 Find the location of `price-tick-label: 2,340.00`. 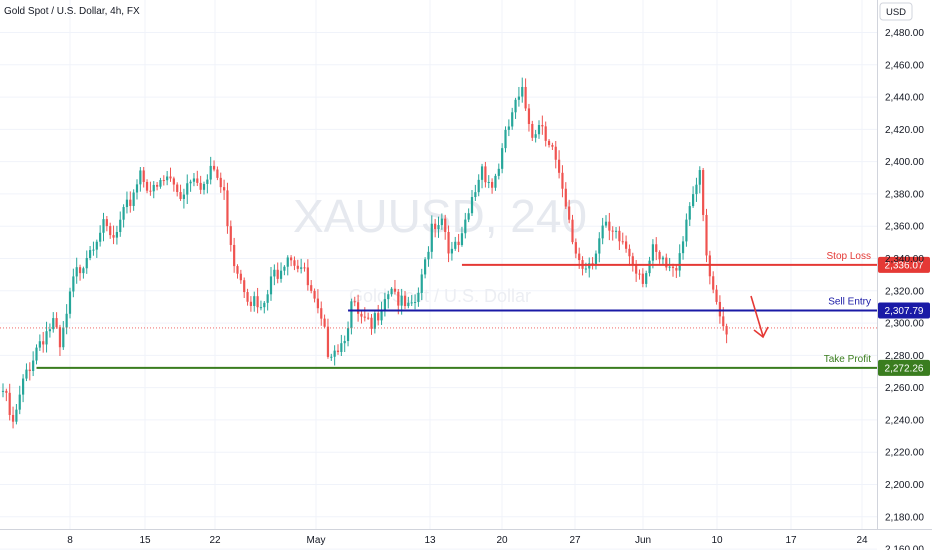

price-tick-label: 2,340.00 is located at coordinates (904, 259).